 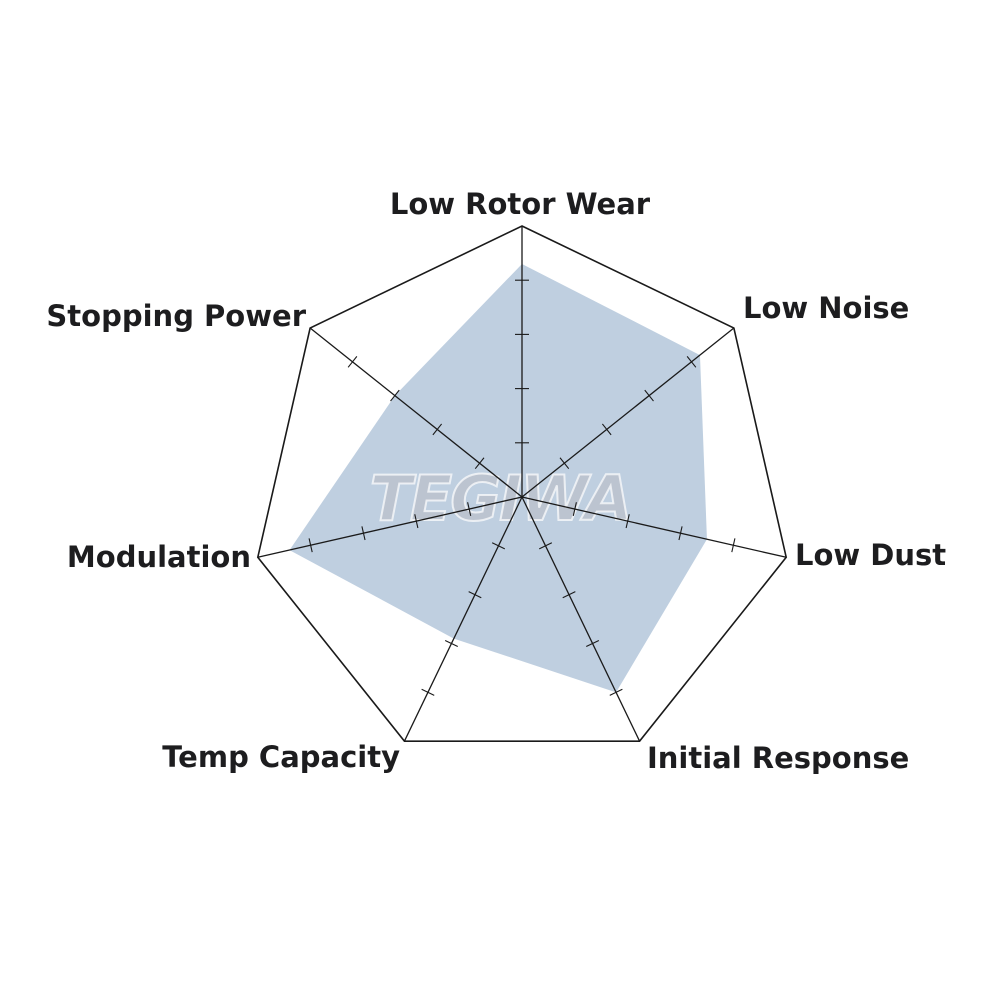 What do you see at coordinates (870, 555) in the screenshot?
I see `axis-label: Low Dust` at bounding box center [870, 555].